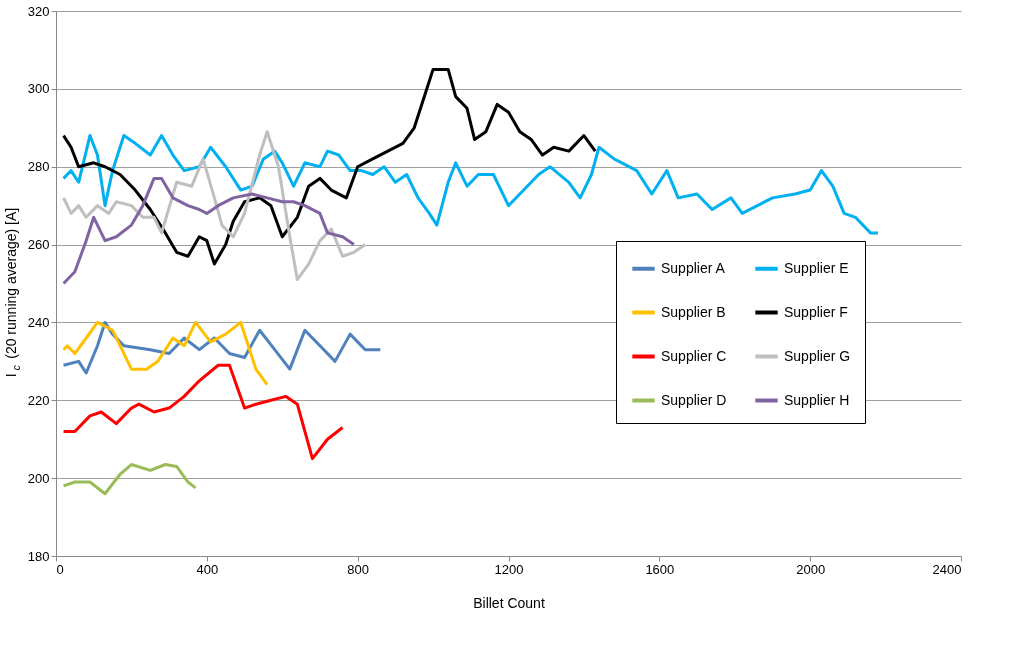 This screenshot has height=645, width=1016. I want to click on y-tick-label: 200, so click(38, 478).